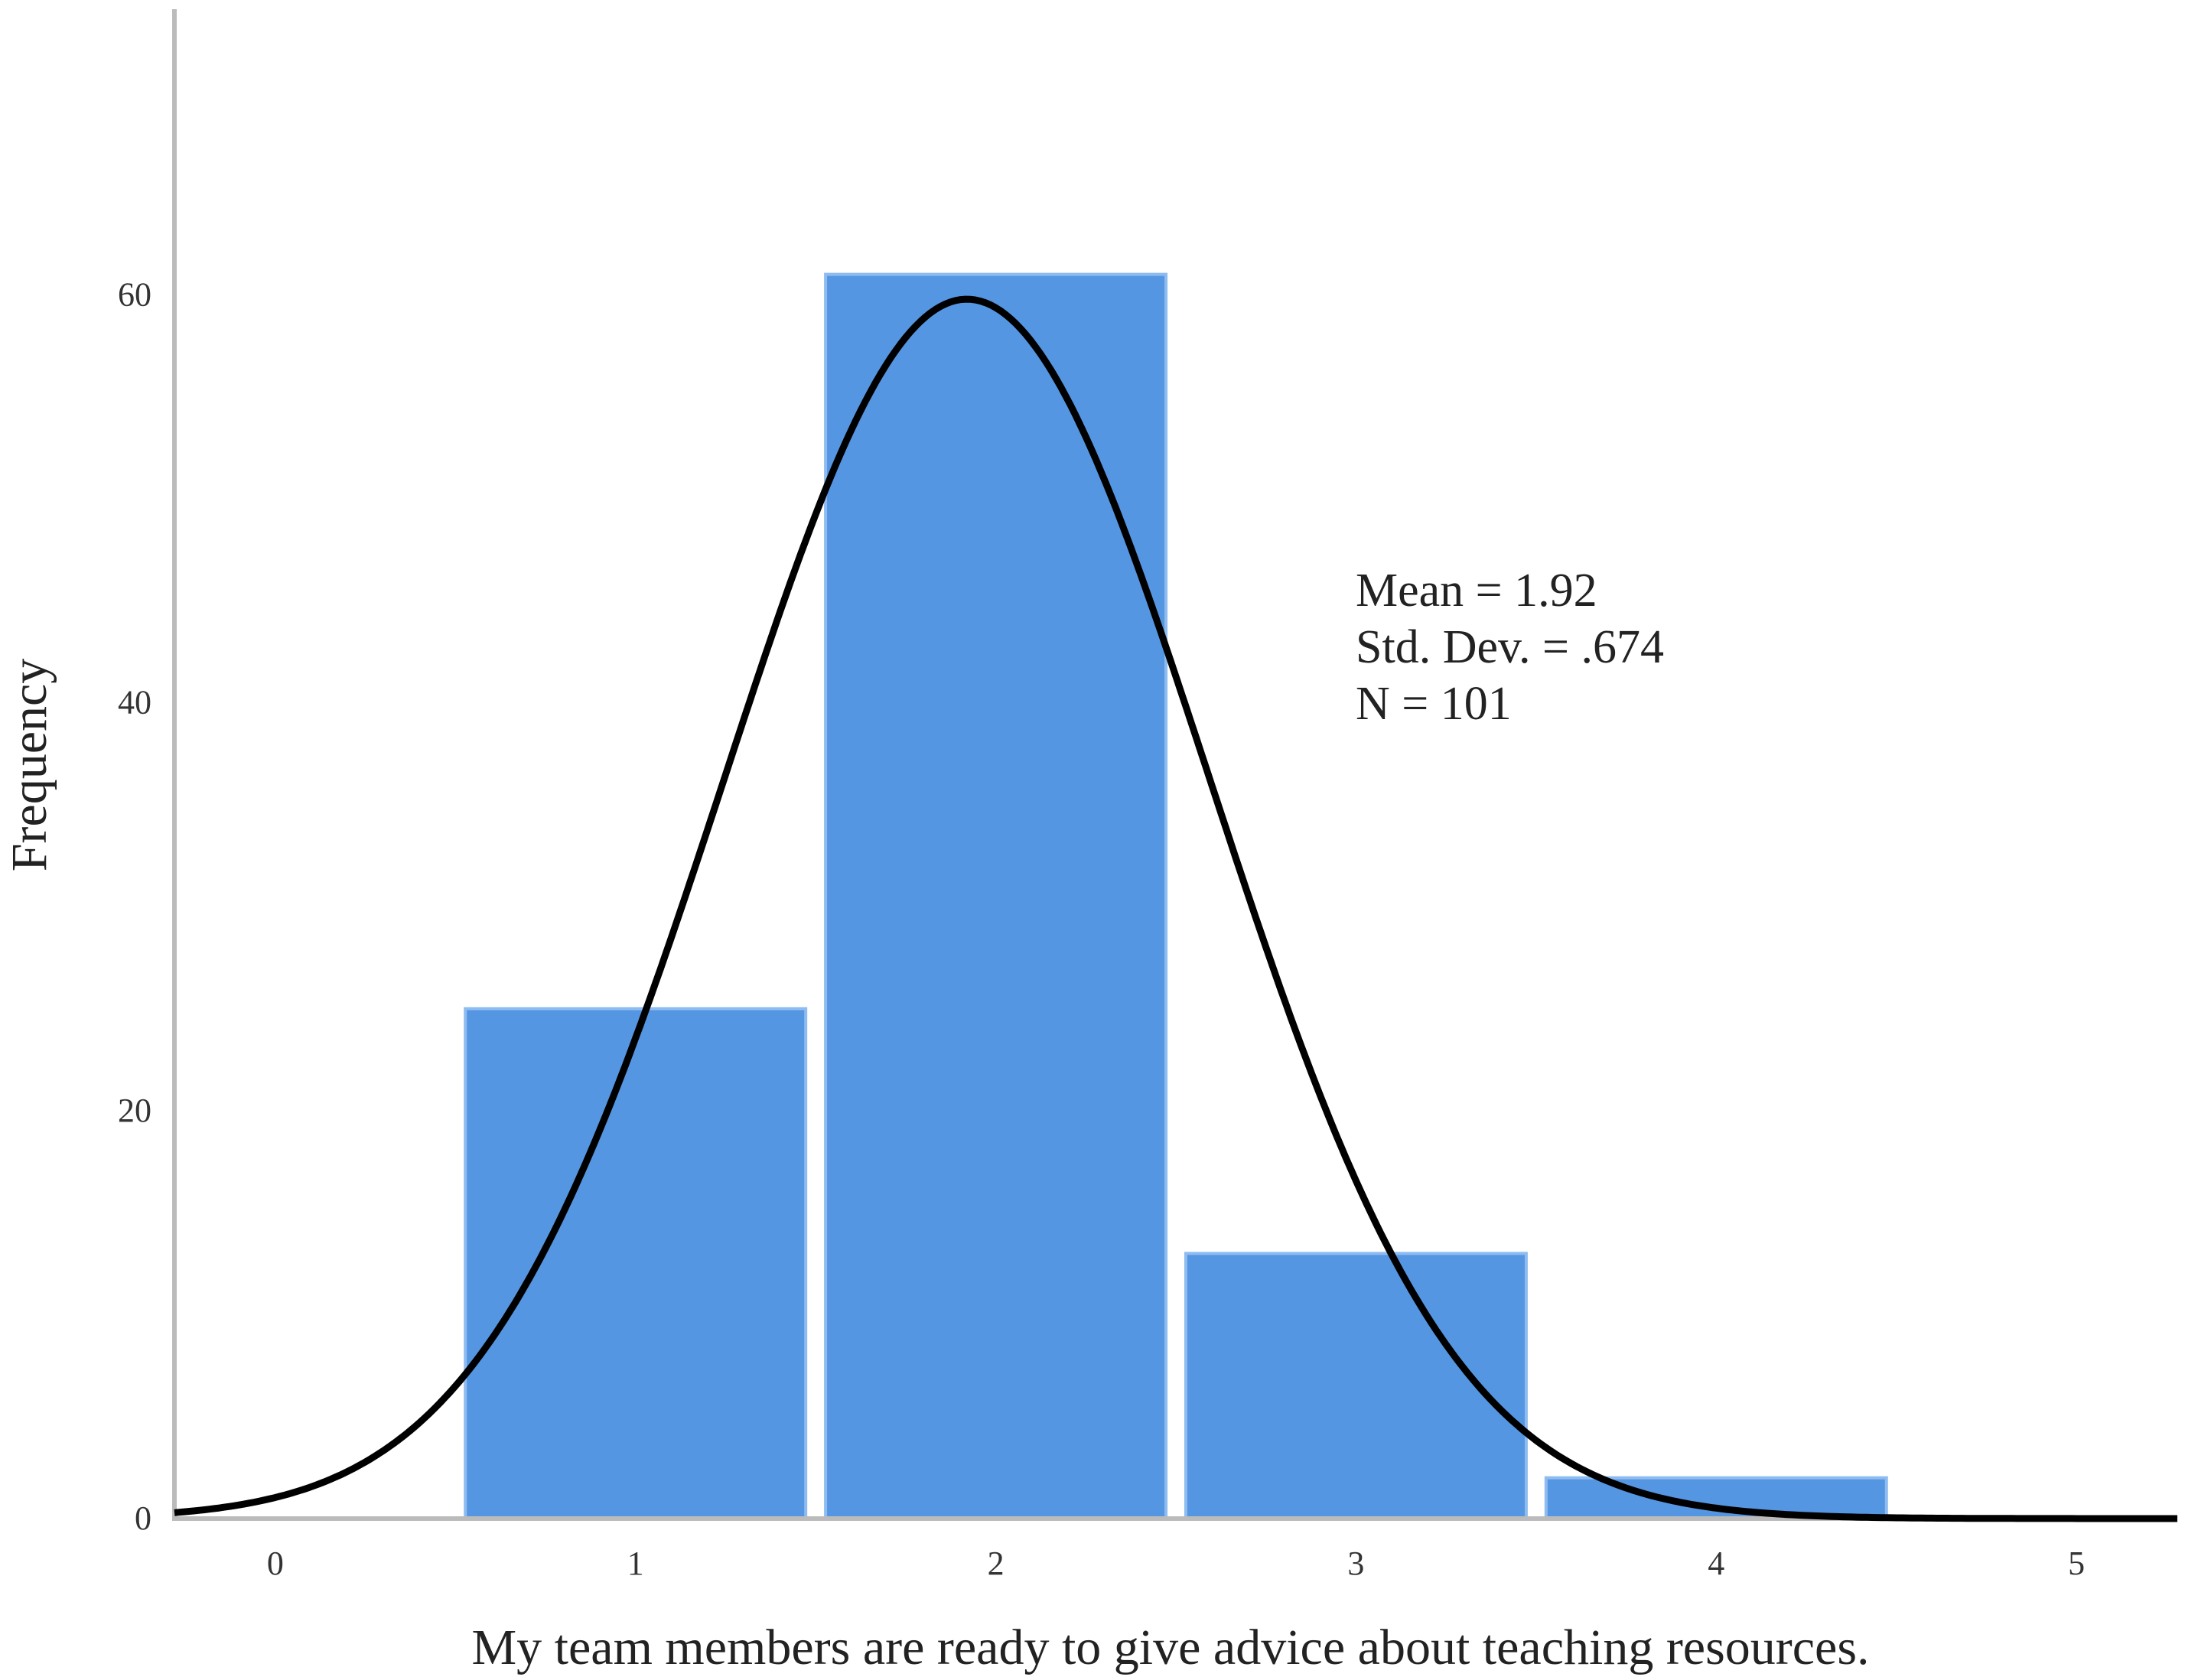 This screenshot has height=1680, width=2185. What do you see at coordinates (134, 702) in the screenshot?
I see `y-tick-label-40: 40` at bounding box center [134, 702].